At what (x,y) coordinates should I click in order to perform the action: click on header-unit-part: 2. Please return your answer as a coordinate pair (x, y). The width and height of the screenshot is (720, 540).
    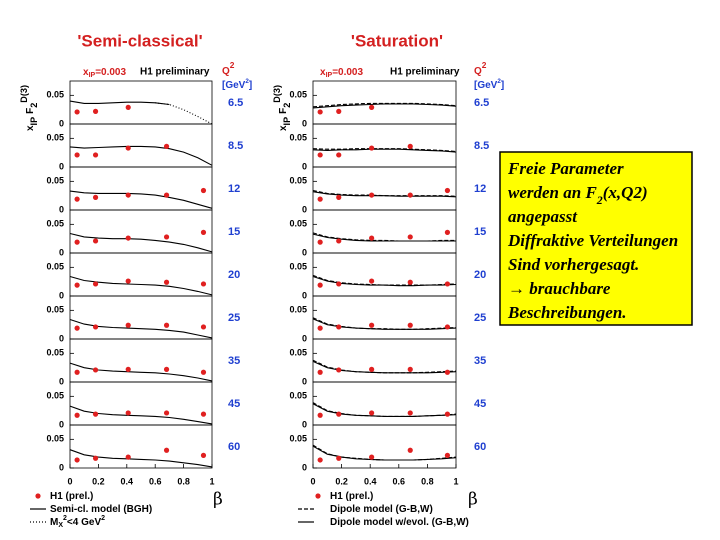
    Looking at the image, I should click on (499, 81).